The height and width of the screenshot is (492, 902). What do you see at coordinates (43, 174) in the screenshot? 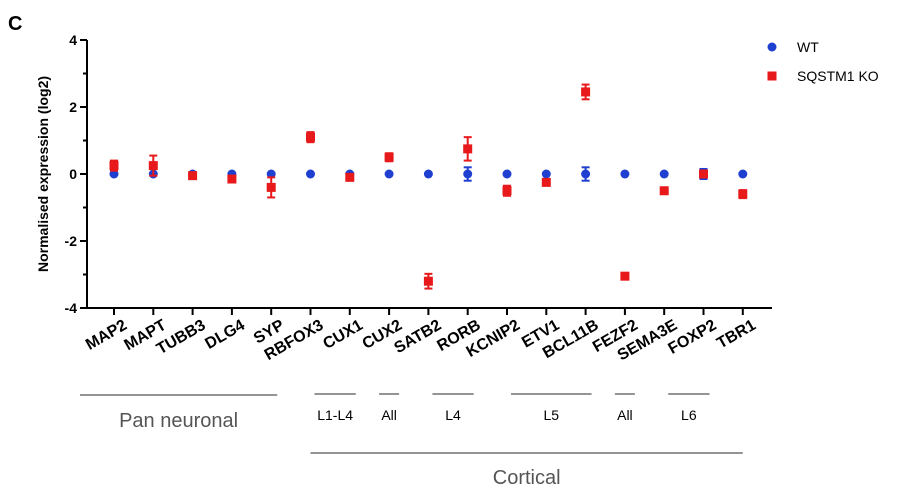
I see `y-axis-label: Normalised expression (log2)` at bounding box center [43, 174].